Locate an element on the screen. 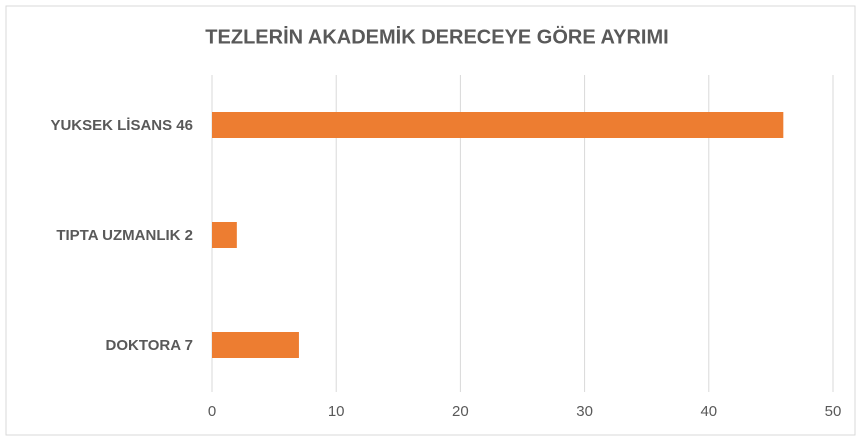  y-tick-label: DOKTORA 7 is located at coordinates (149, 345).